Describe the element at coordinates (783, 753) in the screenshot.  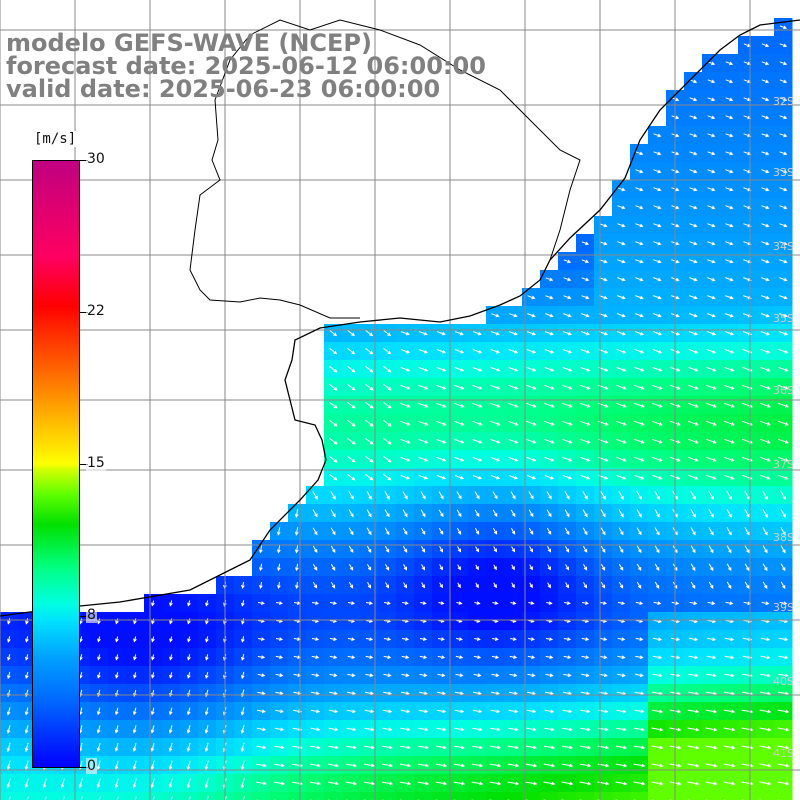
I see `latitude-label: 41S` at that location.